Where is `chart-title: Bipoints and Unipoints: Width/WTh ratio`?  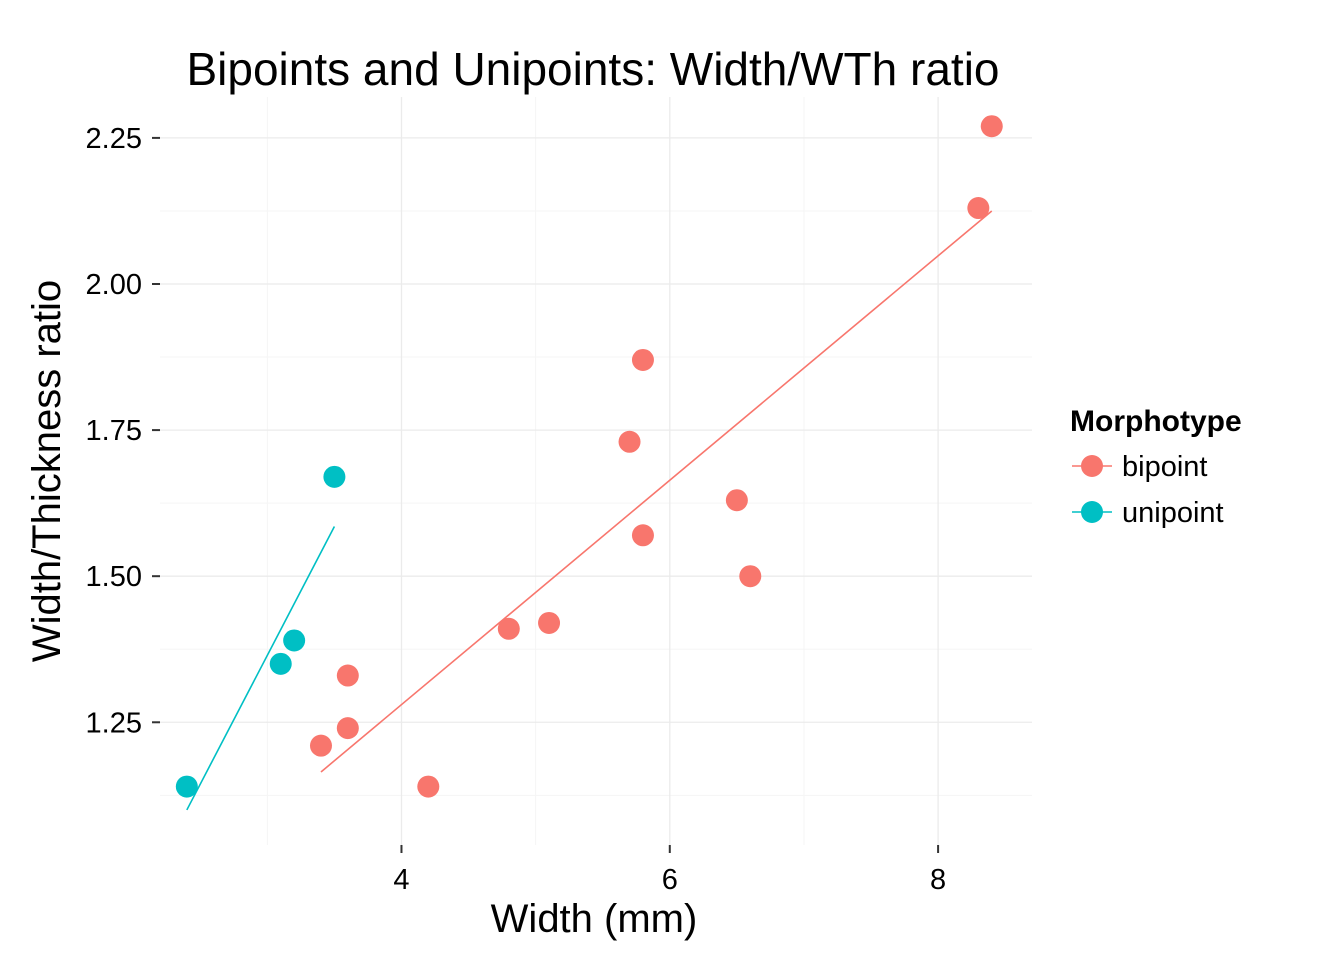
chart-title: Bipoints and Unipoints: Width/WTh ratio is located at coordinates (592, 69).